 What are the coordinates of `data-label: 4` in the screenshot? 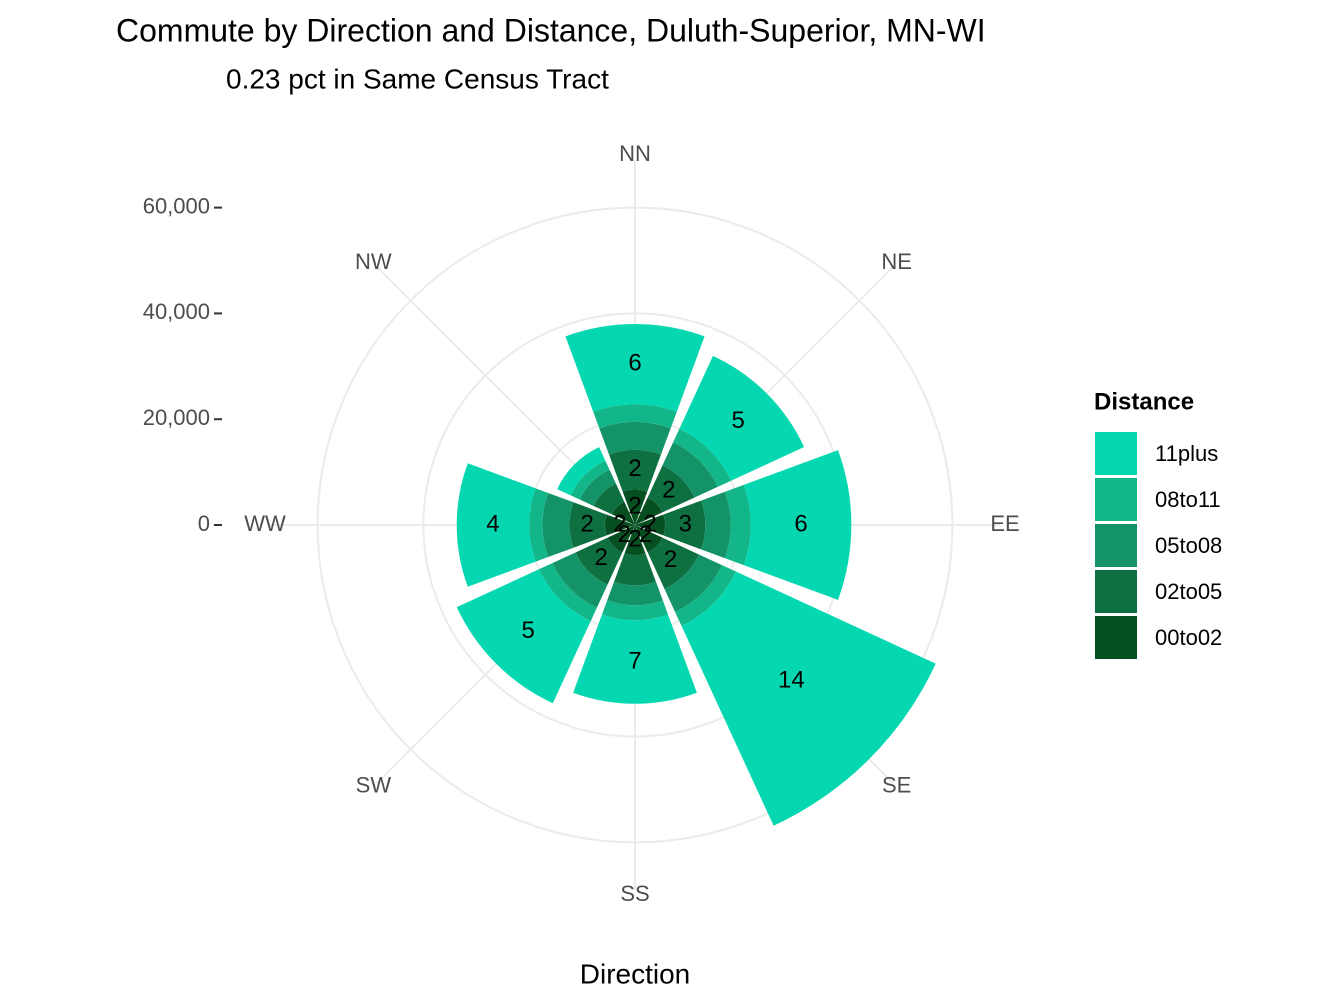 It's located at (492, 523).